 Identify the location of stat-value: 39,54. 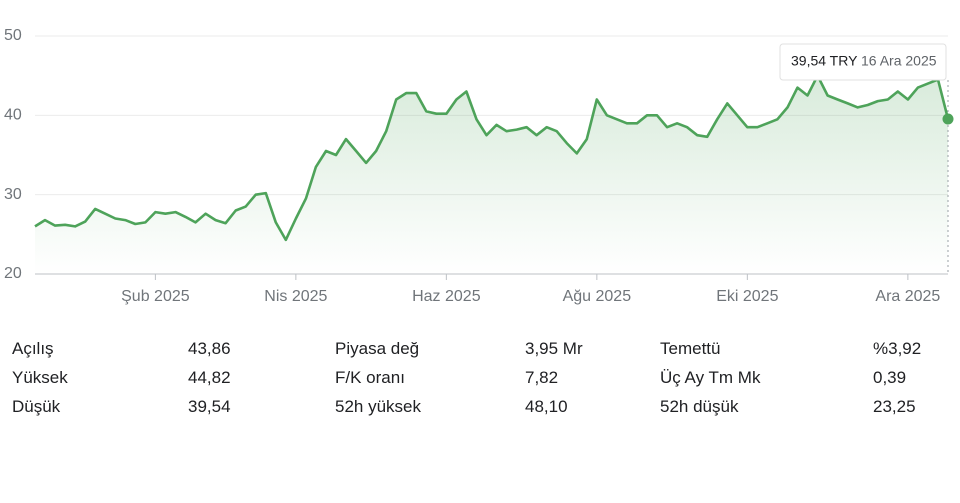
(209, 406).